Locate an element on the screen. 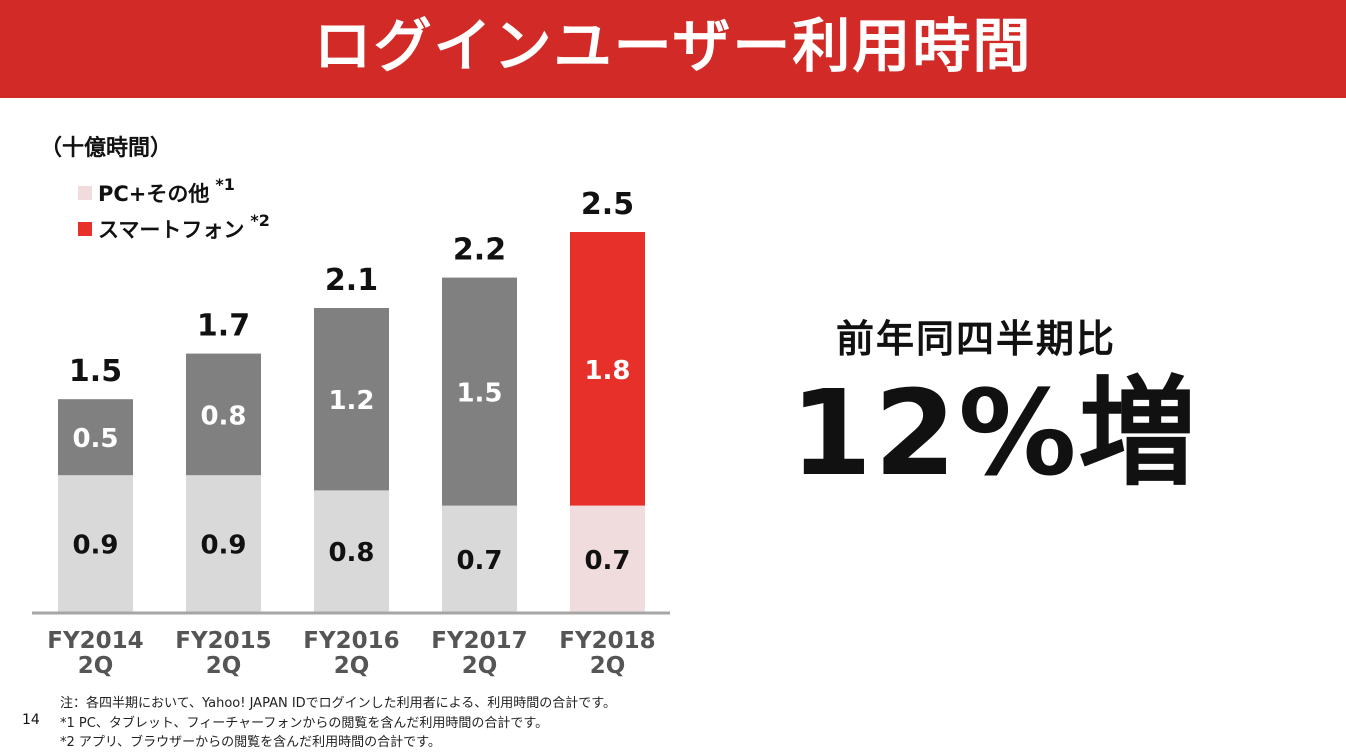 This screenshot has width=1346, height=752. page-title: ログインユーザー利用時間 is located at coordinates (673, 46).